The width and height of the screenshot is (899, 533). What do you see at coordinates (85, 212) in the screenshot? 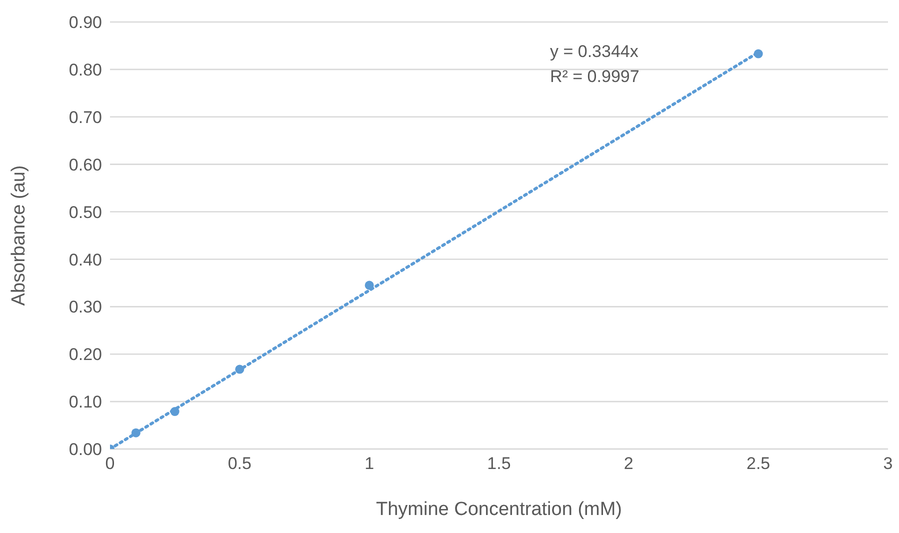
I see `y-tick-label: 0.50` at bounding box center [85, 212].